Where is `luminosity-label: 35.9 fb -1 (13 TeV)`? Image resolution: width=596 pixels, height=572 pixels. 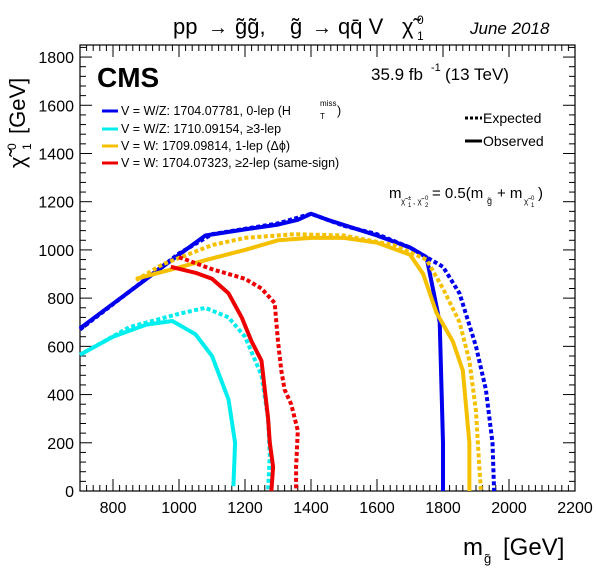 luminosity-label: 35.9 fb -1 (13 TeV) is located at coordinates (440, 73).